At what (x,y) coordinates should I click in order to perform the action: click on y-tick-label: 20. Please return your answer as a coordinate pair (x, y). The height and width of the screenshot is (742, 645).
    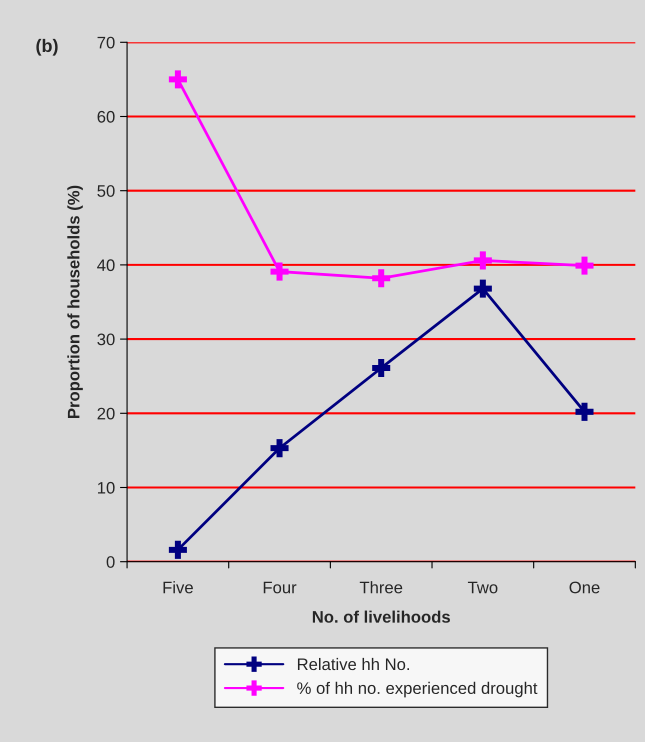
    Looking at the image, I should click on (106, 414).